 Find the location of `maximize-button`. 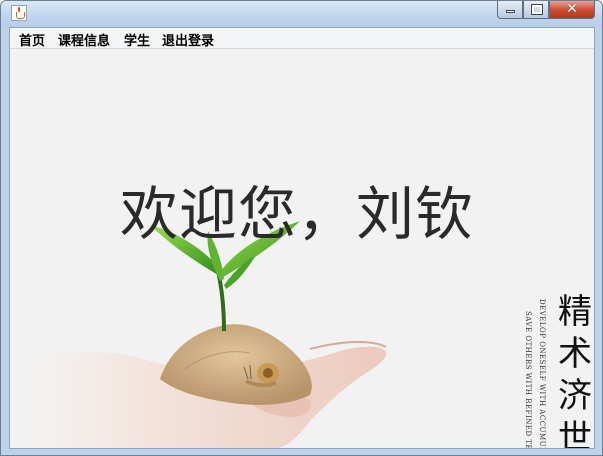

maximize-button is located at coordinates (536, 10).